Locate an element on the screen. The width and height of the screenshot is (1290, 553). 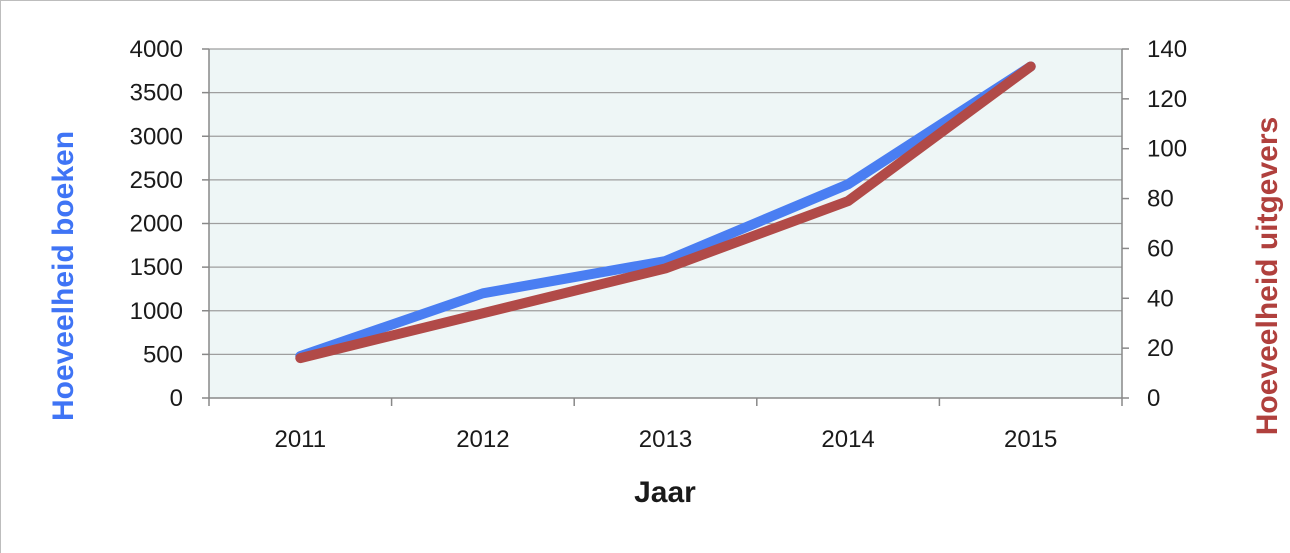
x-tick-label: 2011 is located at coordinates (300, 439).